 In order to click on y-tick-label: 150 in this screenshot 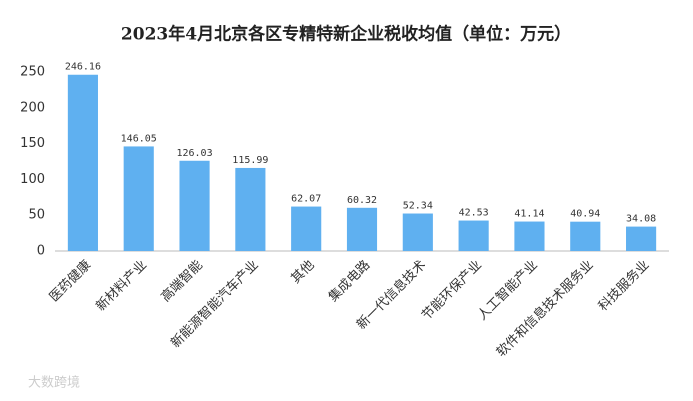, I will do `click(32, 143)`.